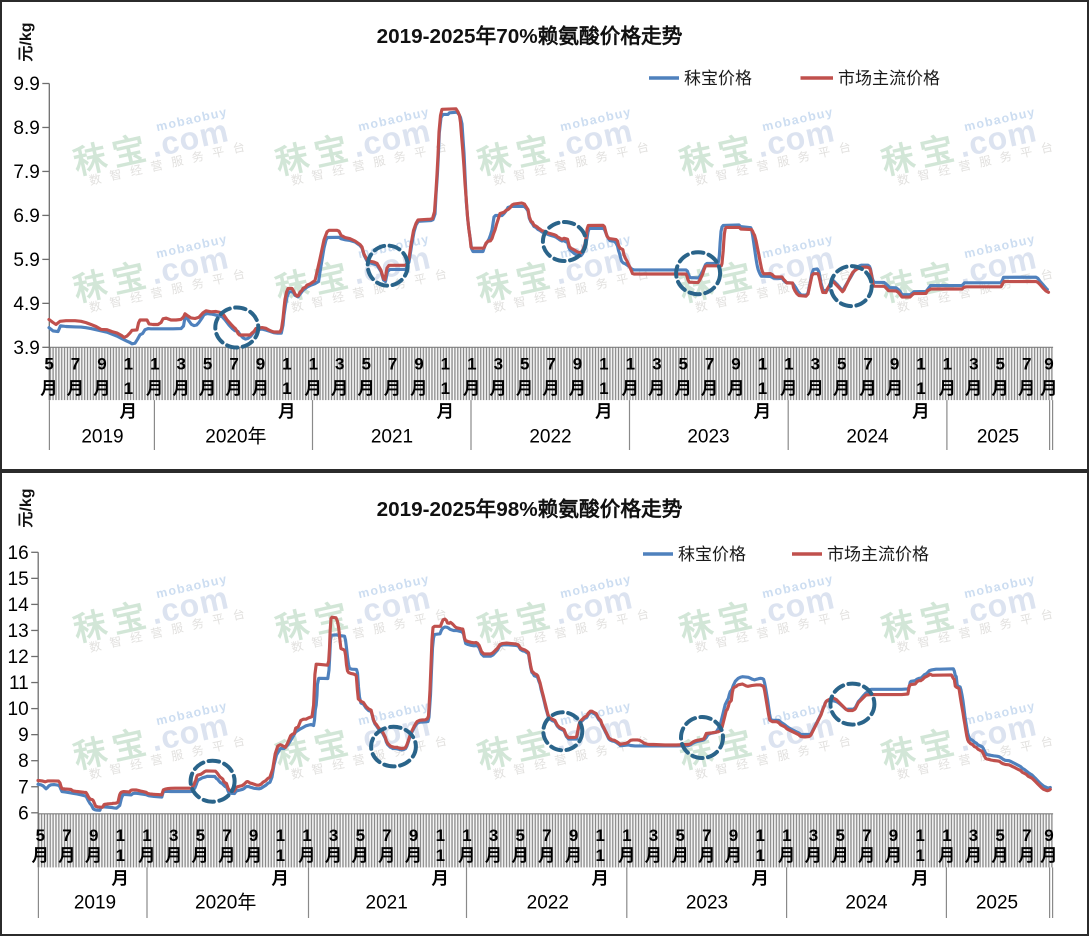  Describe the element at coordinates (18, 579) in the screenshot. I see `svg-text: 15` at that location.